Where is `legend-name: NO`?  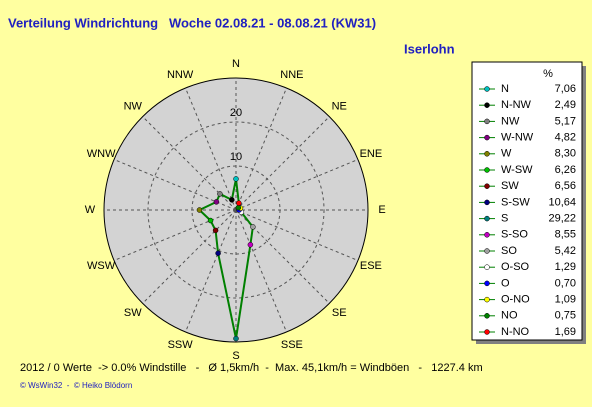 legend-name: NO is located at coordinates (509, 316).